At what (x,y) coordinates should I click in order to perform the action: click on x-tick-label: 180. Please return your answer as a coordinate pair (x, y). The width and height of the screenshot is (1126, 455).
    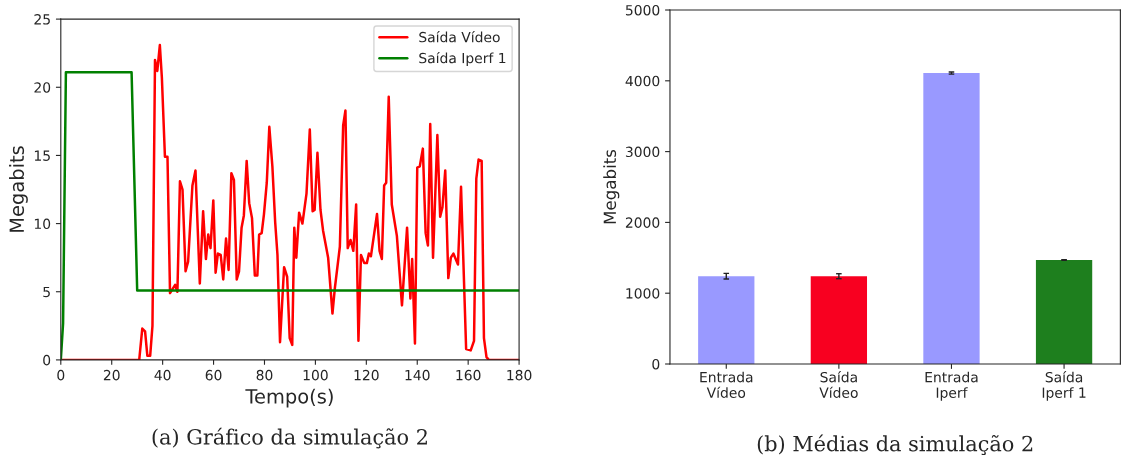
    Looking at the image, I should click on (519, 375).